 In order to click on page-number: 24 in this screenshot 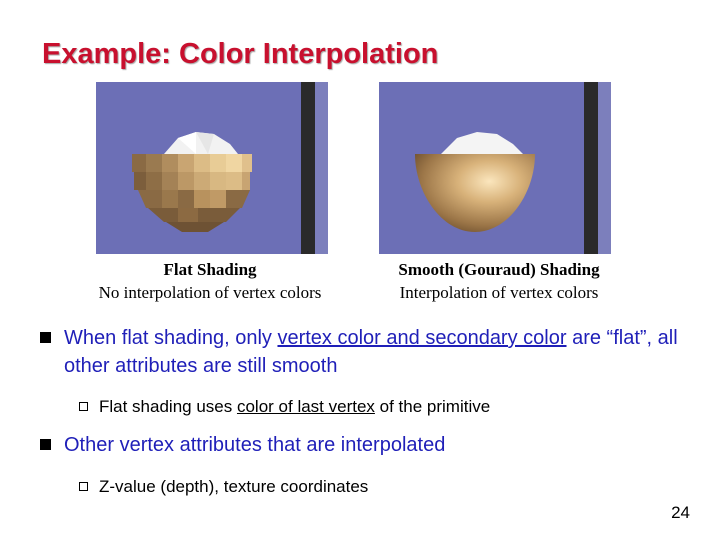, I will do `click(680, 512)`.